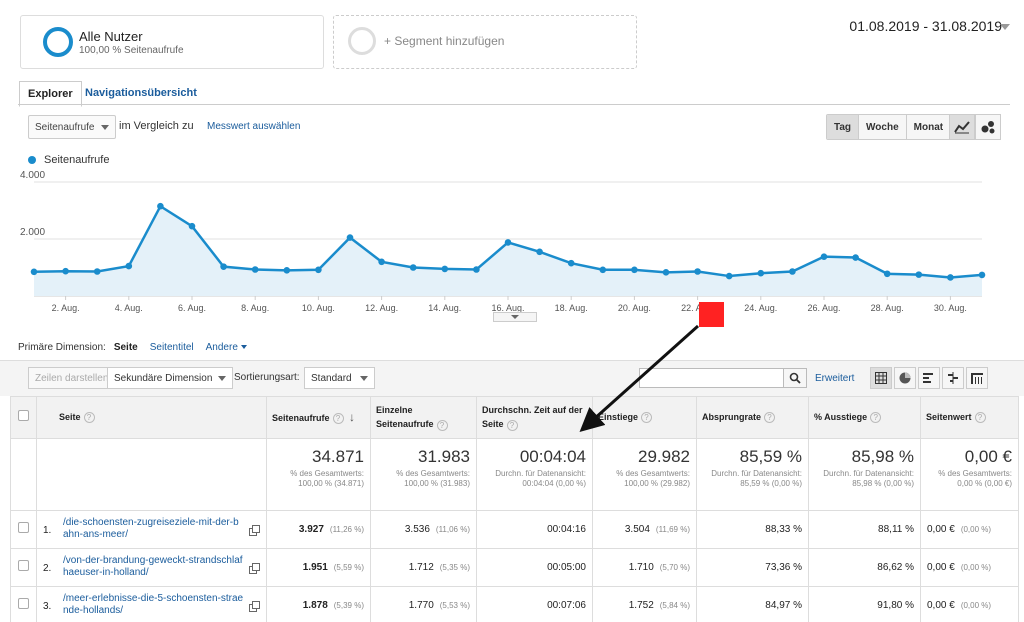 Image resolution: width=1024 pixels, height=622 pixels. Describe the element at coordinates (883, 127) in the screenshot. I see `granularity-week-button: Woche` at that location.